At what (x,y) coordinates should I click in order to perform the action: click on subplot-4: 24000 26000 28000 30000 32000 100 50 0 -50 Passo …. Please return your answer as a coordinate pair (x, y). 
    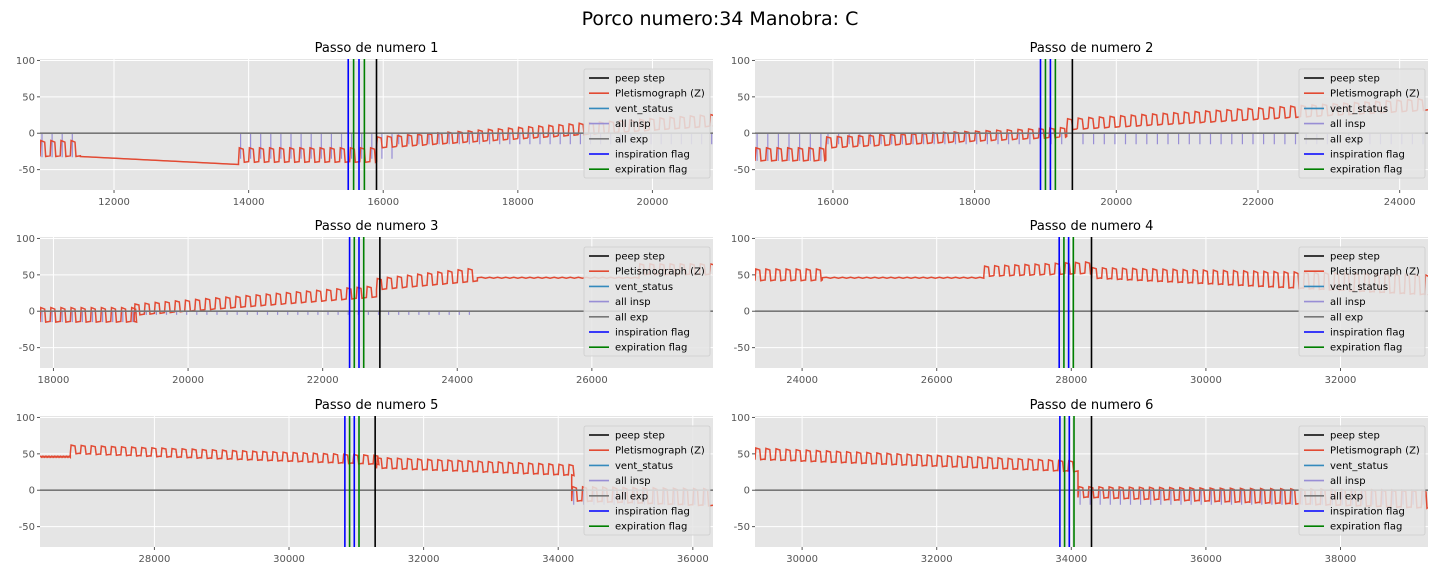
    Looking at the image, I should click on (1079, 302).